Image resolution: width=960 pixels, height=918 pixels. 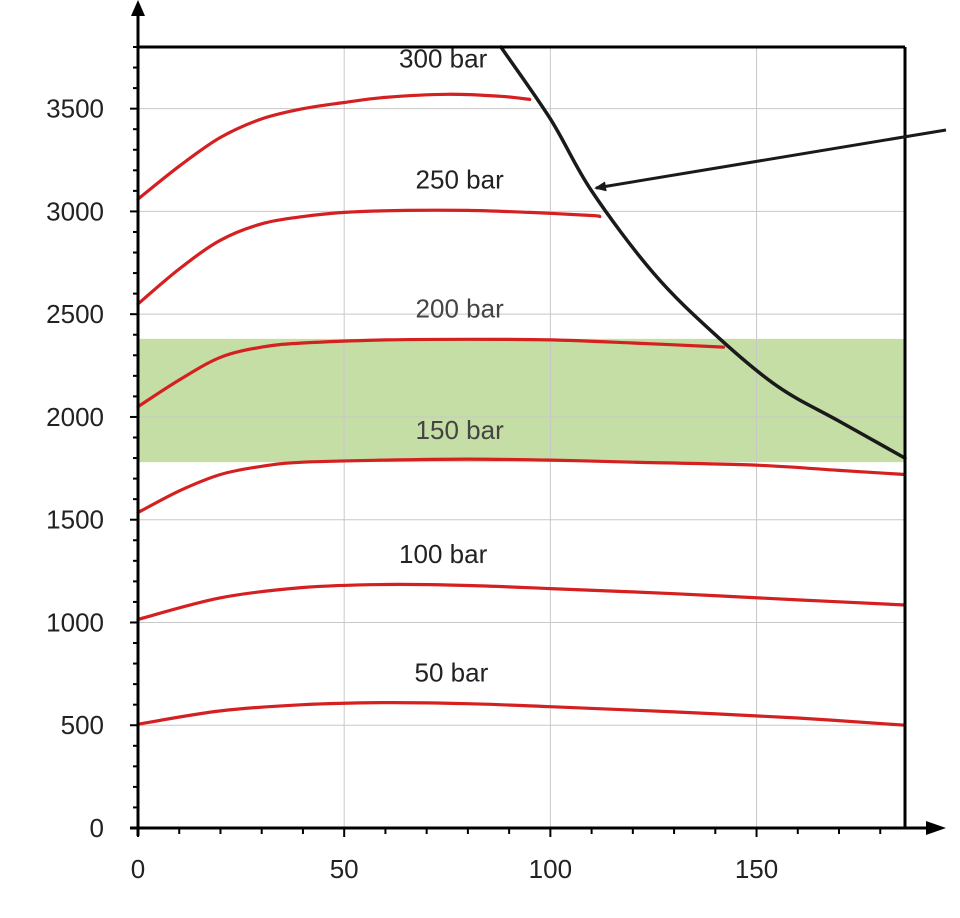 I want to click on y-tick-label: 2500, so click(x=75, y=314).